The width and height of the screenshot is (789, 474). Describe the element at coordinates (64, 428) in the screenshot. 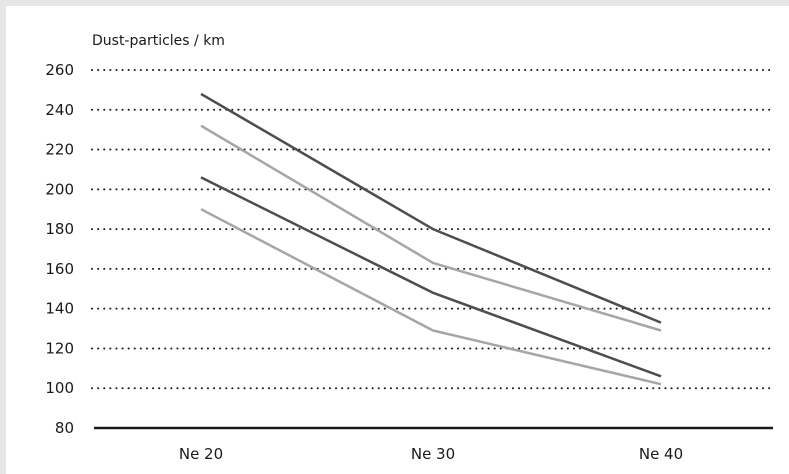

I see `y-tick-label: 80` at that location.